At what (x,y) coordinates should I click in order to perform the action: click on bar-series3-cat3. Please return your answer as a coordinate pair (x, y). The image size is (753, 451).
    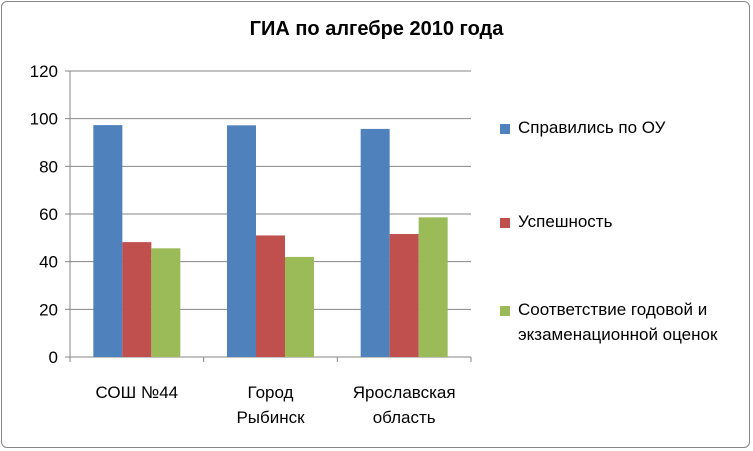
    Looking at the image, I should click on (433, 287).